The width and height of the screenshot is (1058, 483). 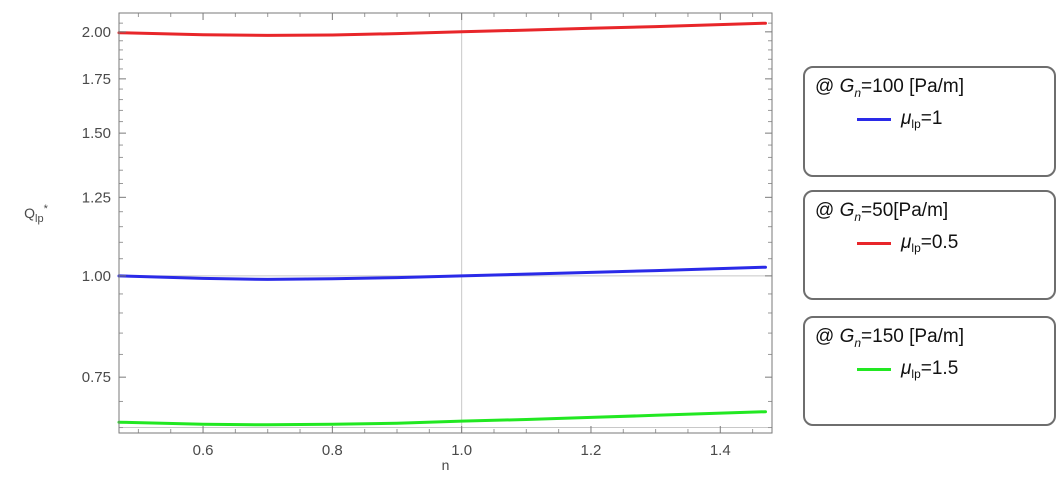 What do you see at coordinates (96, 133) in the screenshot?
I see `y-tick-label: 1.50` at bounding box center [96, 133].